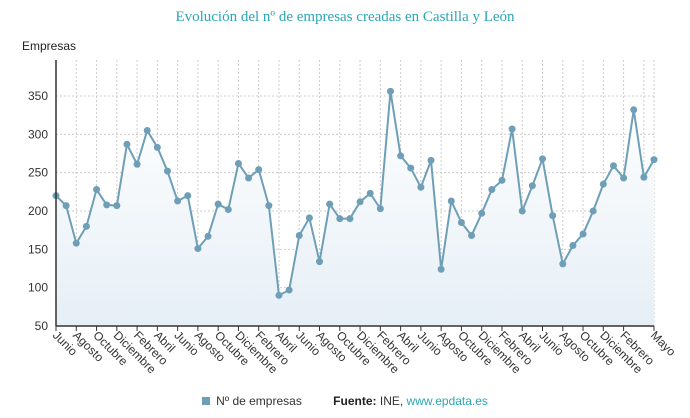  Describe the element at coordinates (206, 401) in the screenshot. I see `legend-swatch` at that location.